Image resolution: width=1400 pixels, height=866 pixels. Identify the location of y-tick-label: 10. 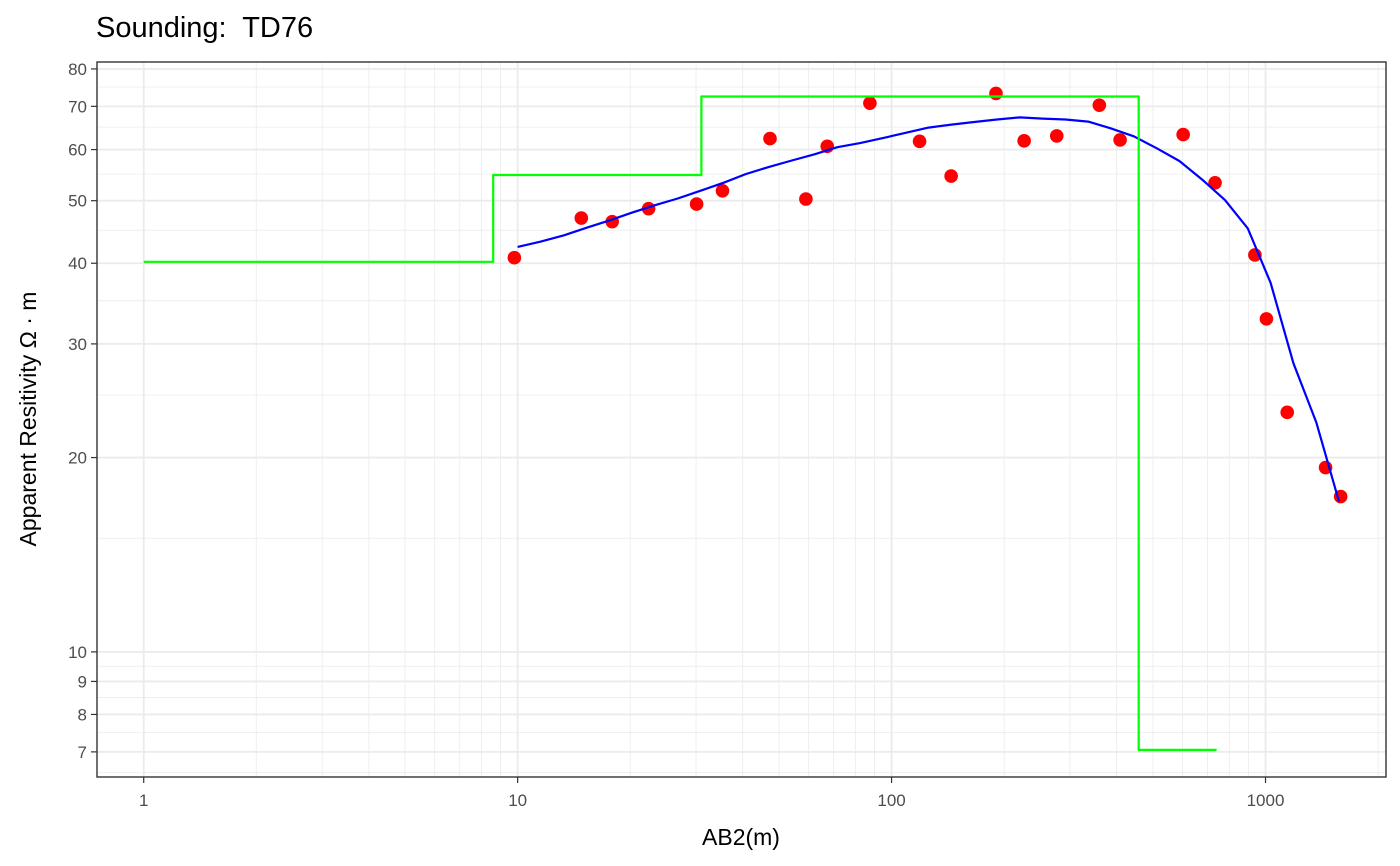
(77, 652).